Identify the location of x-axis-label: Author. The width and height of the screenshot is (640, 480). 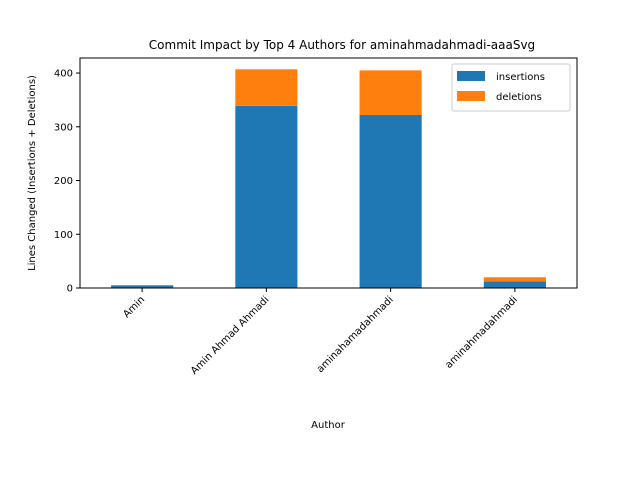
(328, 425).